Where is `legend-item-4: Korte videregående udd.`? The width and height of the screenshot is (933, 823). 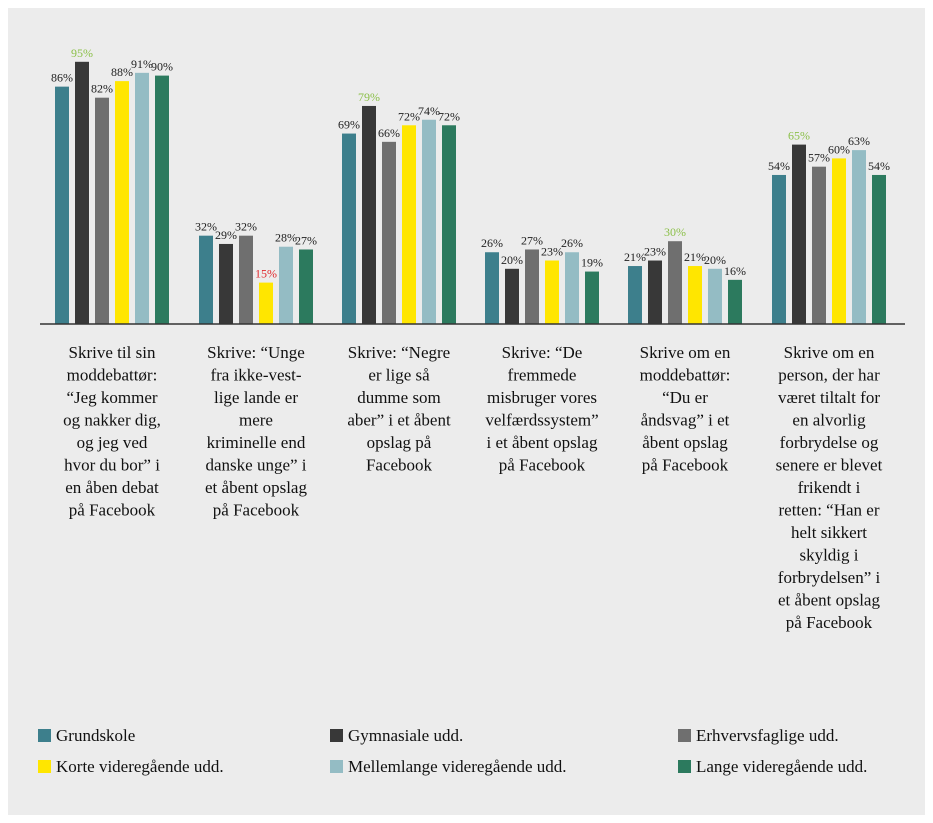
legend-item-4: Korte videregående udd. is located at coordinates (131, 766).